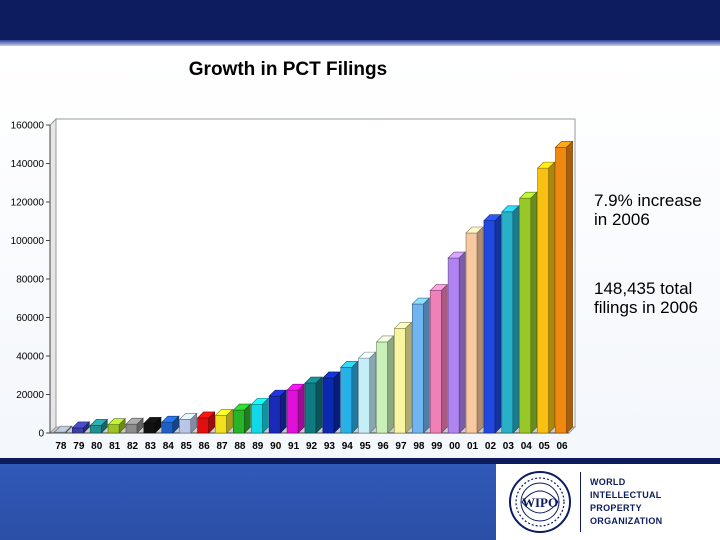 This screenshot has height=540, width=720. I want to click on wordmark-line-2: Intellectual, so click(626, 495).